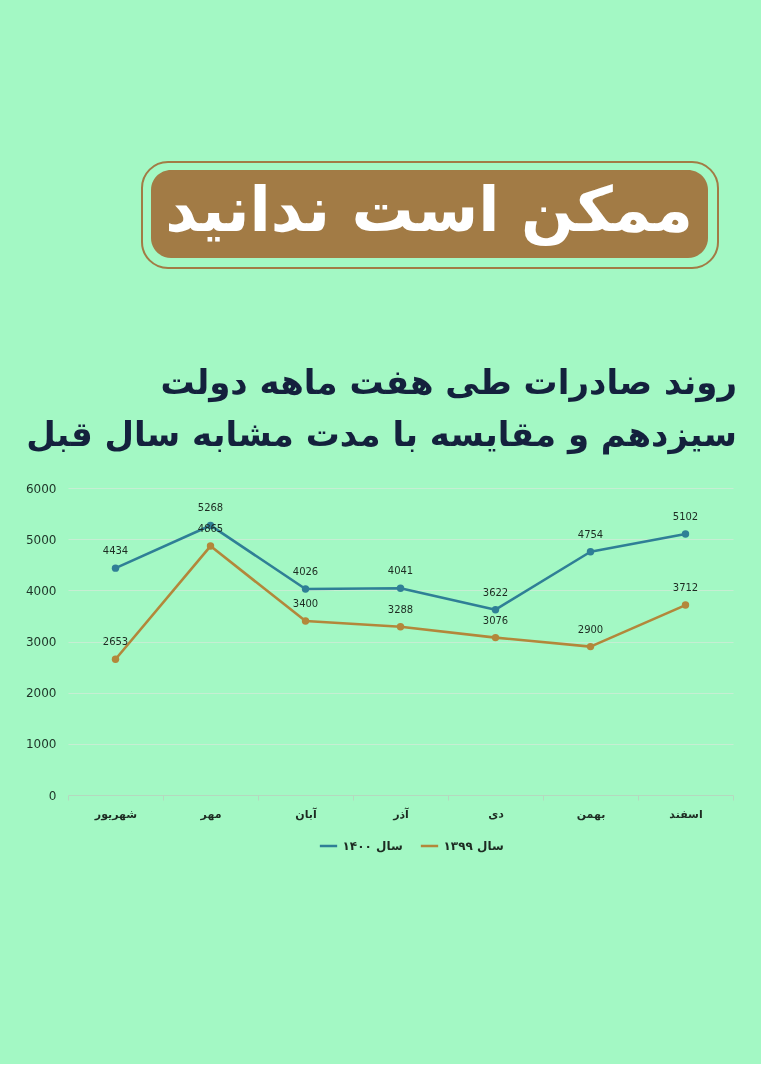  What do you see at coordinates (400, 571) in the screenshot?
I see `data-label: 4041` at bounding box center [400, 571].